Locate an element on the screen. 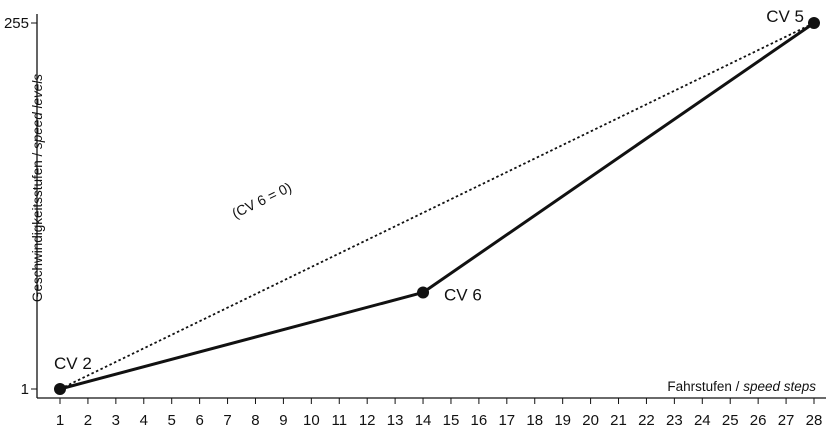 The width and height of the screenshot is (828, 430). y-axis-title-italic: speed levels is located at coordinates (37, 111).